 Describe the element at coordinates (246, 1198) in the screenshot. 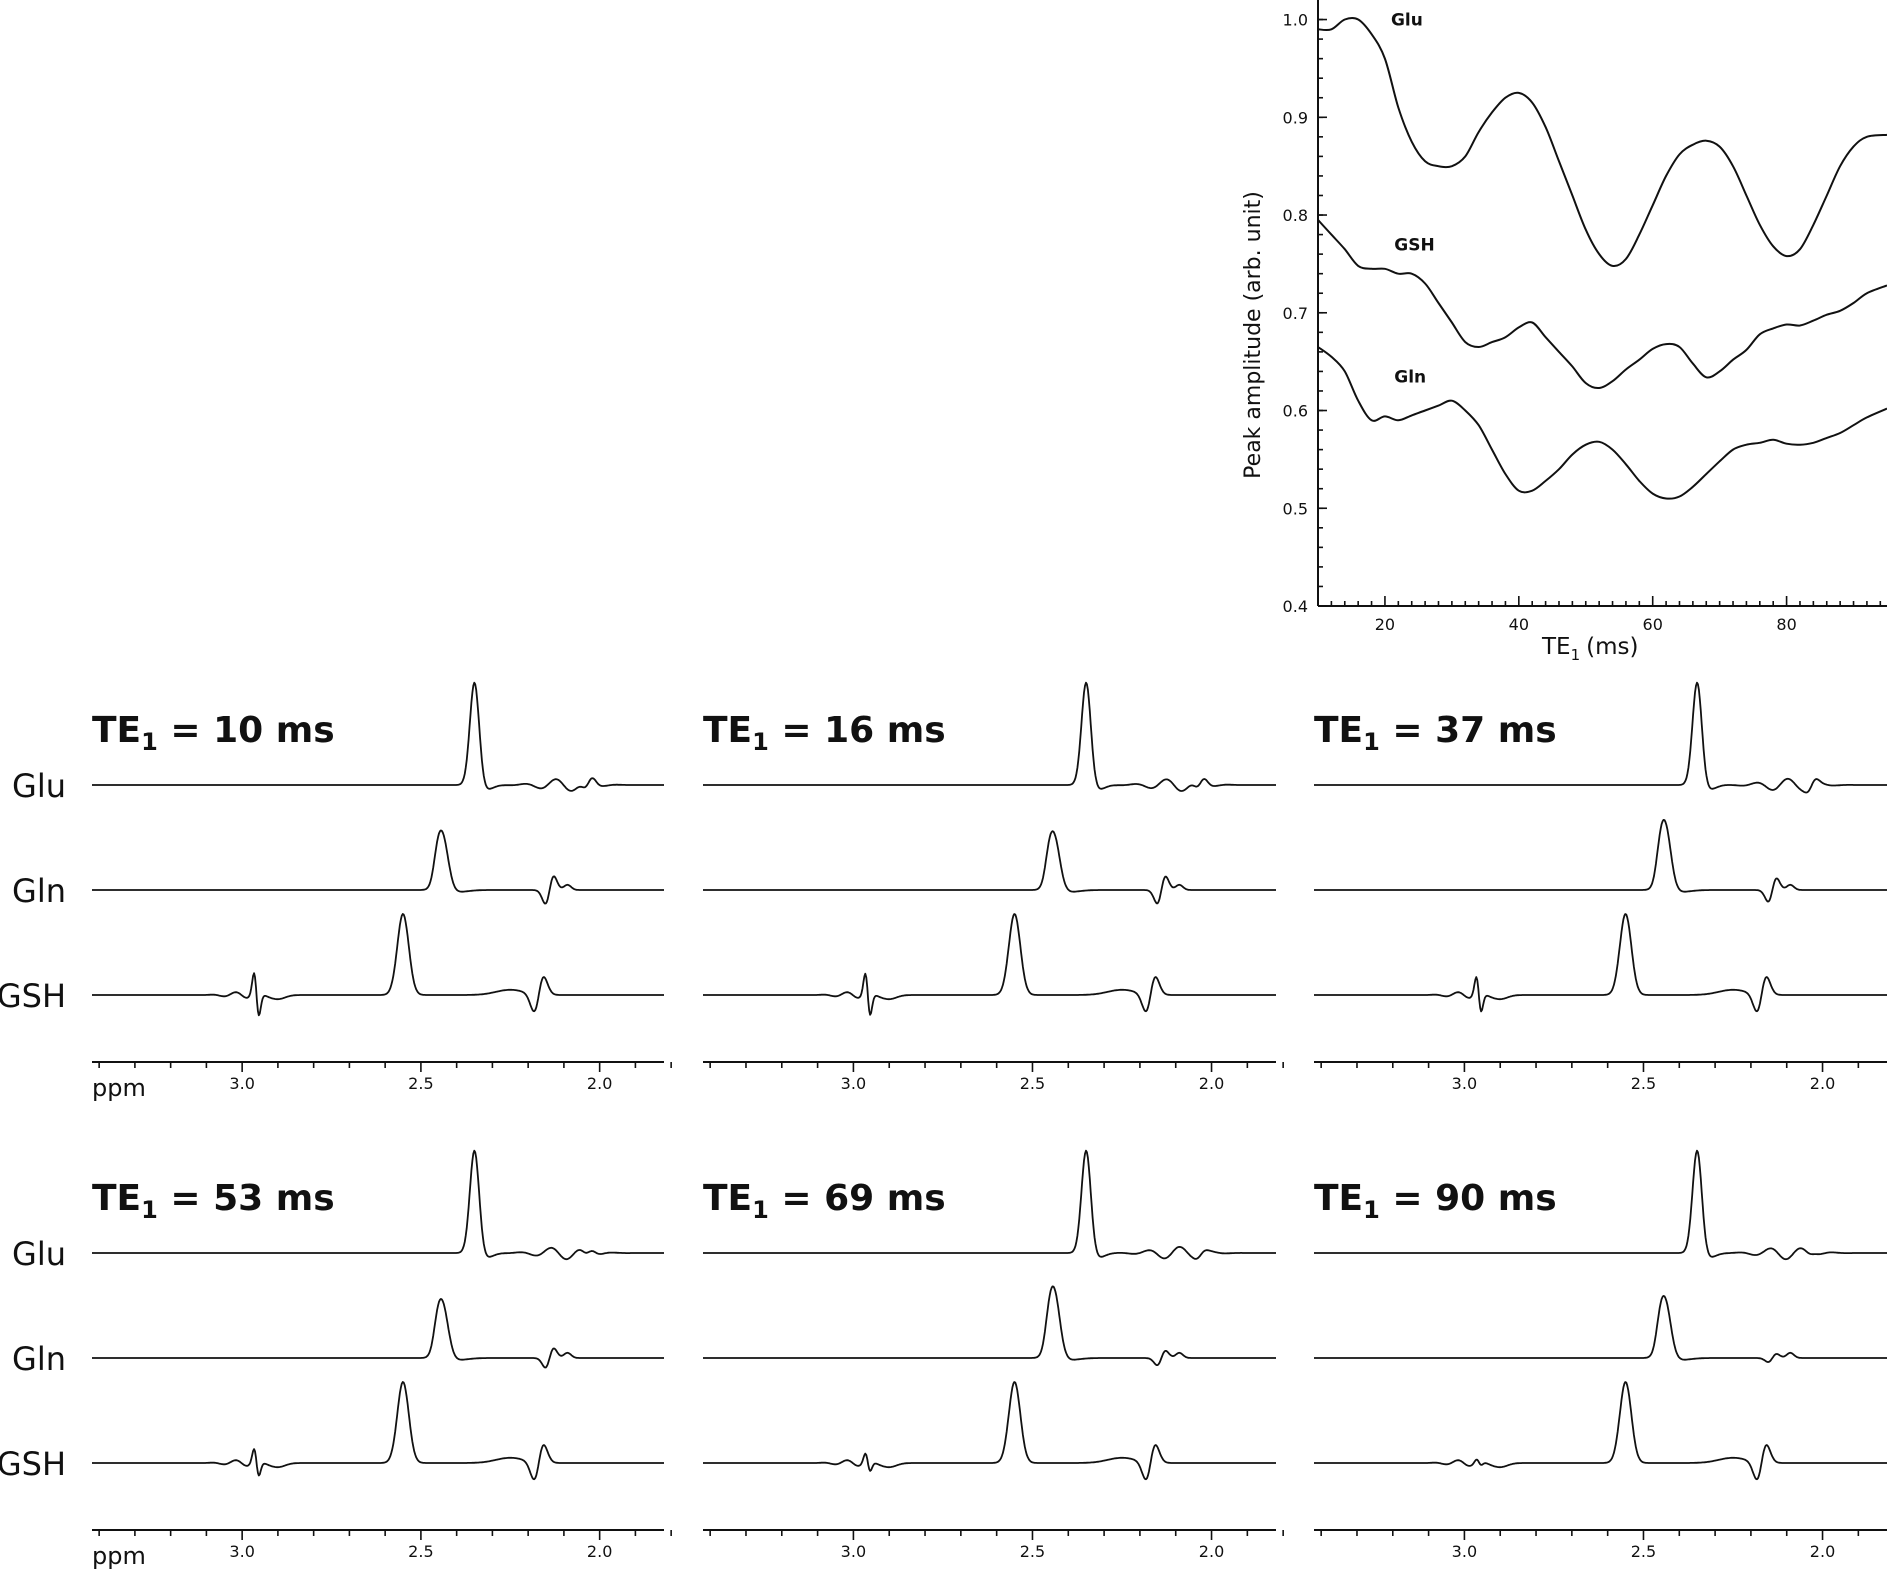

I see `panel-title-rest: = 53 ms` at that location.